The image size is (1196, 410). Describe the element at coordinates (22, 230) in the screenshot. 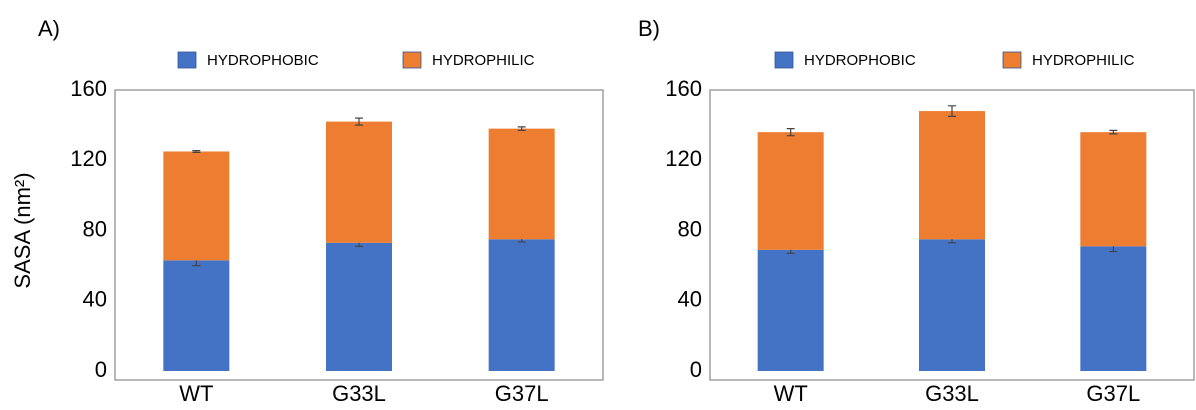

I see `y-axis-label: SASA (nm²)` at that location.